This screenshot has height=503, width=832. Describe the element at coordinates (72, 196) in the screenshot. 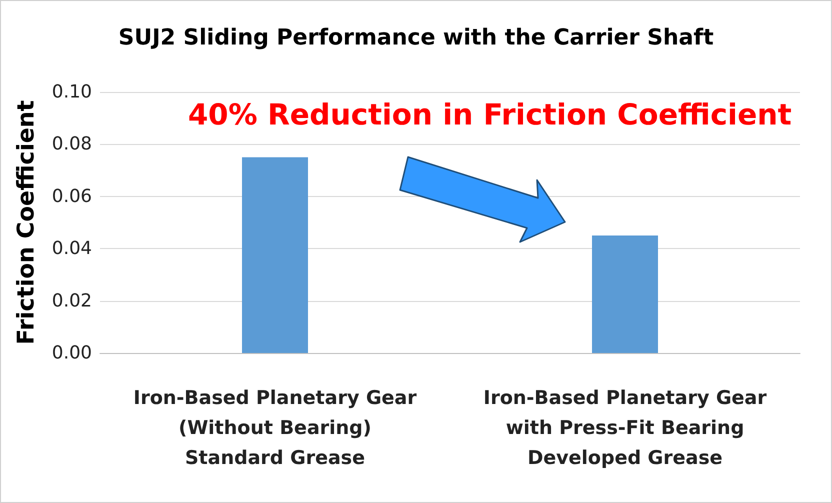

I see `y-tick-label: 0.06` at that location.